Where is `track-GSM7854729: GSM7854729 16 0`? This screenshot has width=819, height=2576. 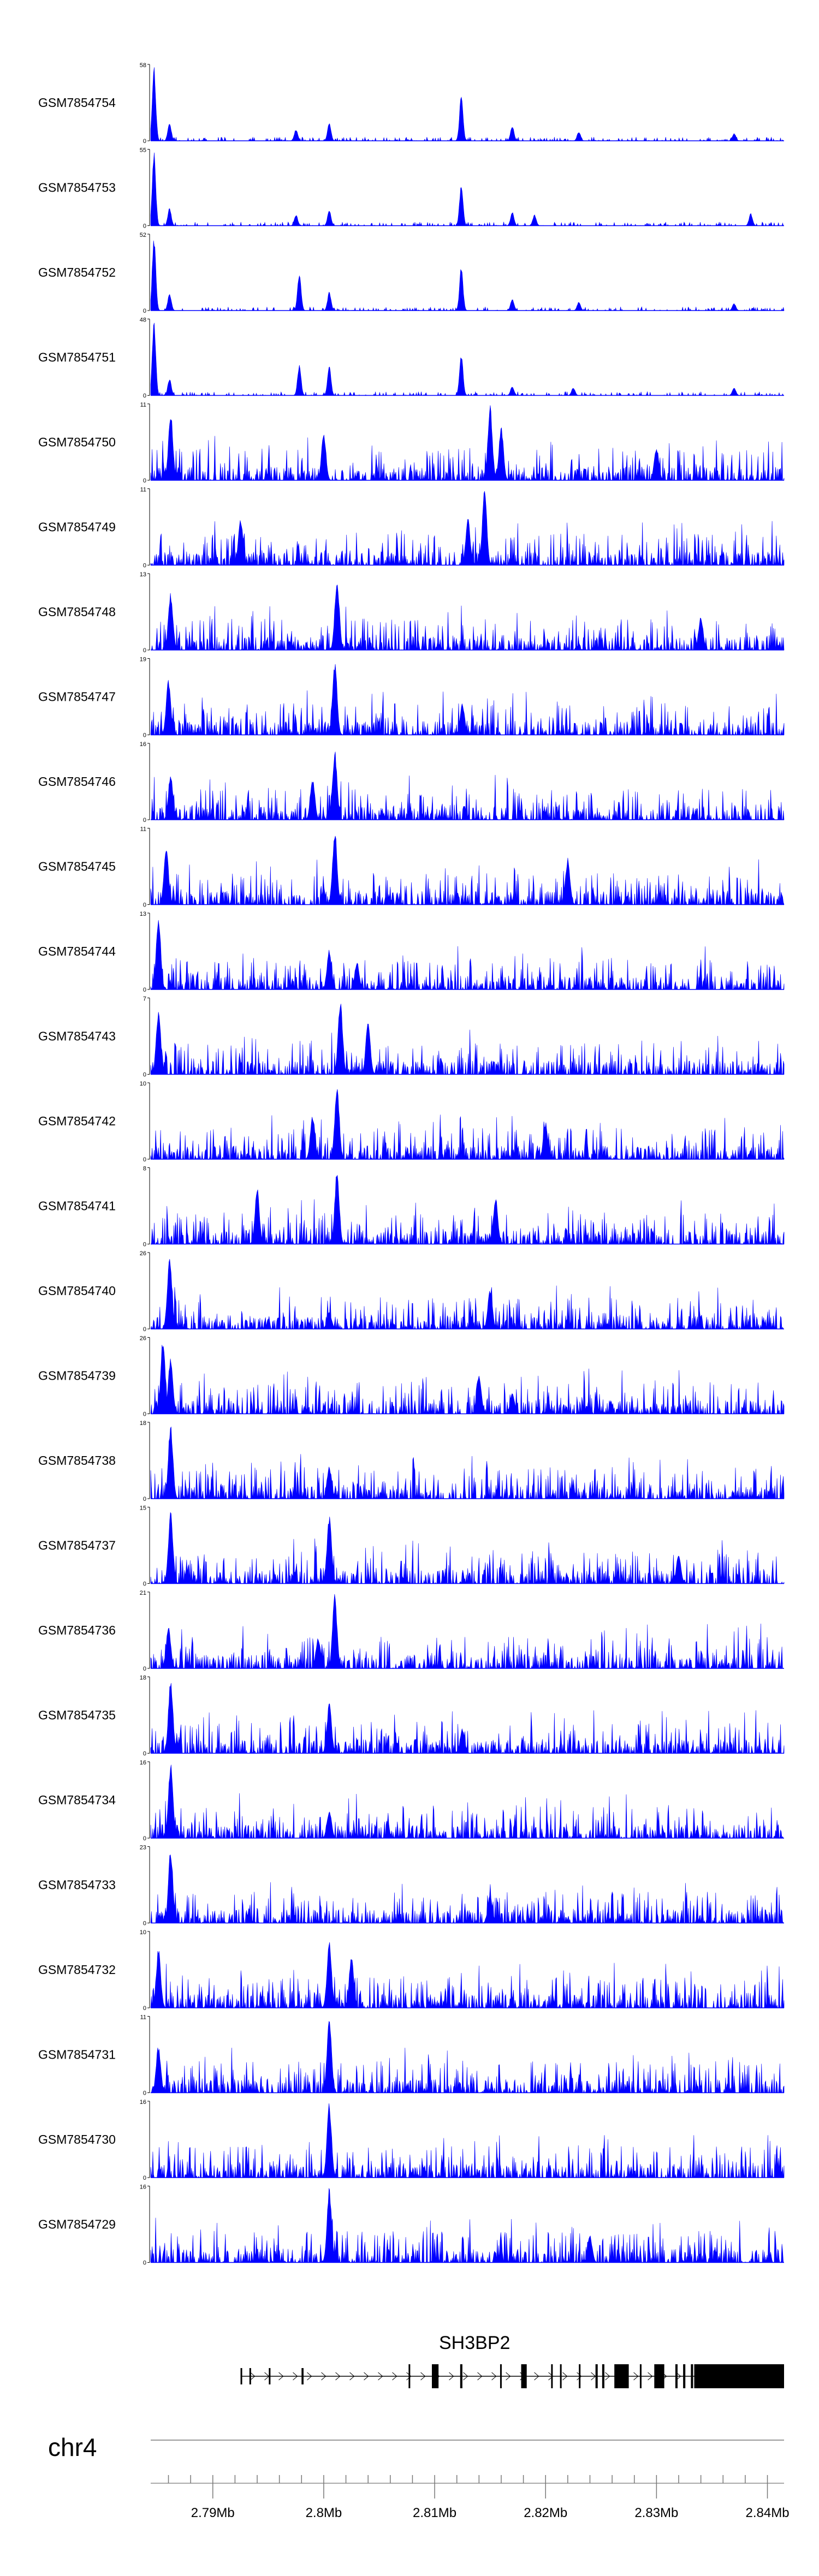
track-GSM7854729: GSM7854729 16 0 is located at coordinates (411, 2225).